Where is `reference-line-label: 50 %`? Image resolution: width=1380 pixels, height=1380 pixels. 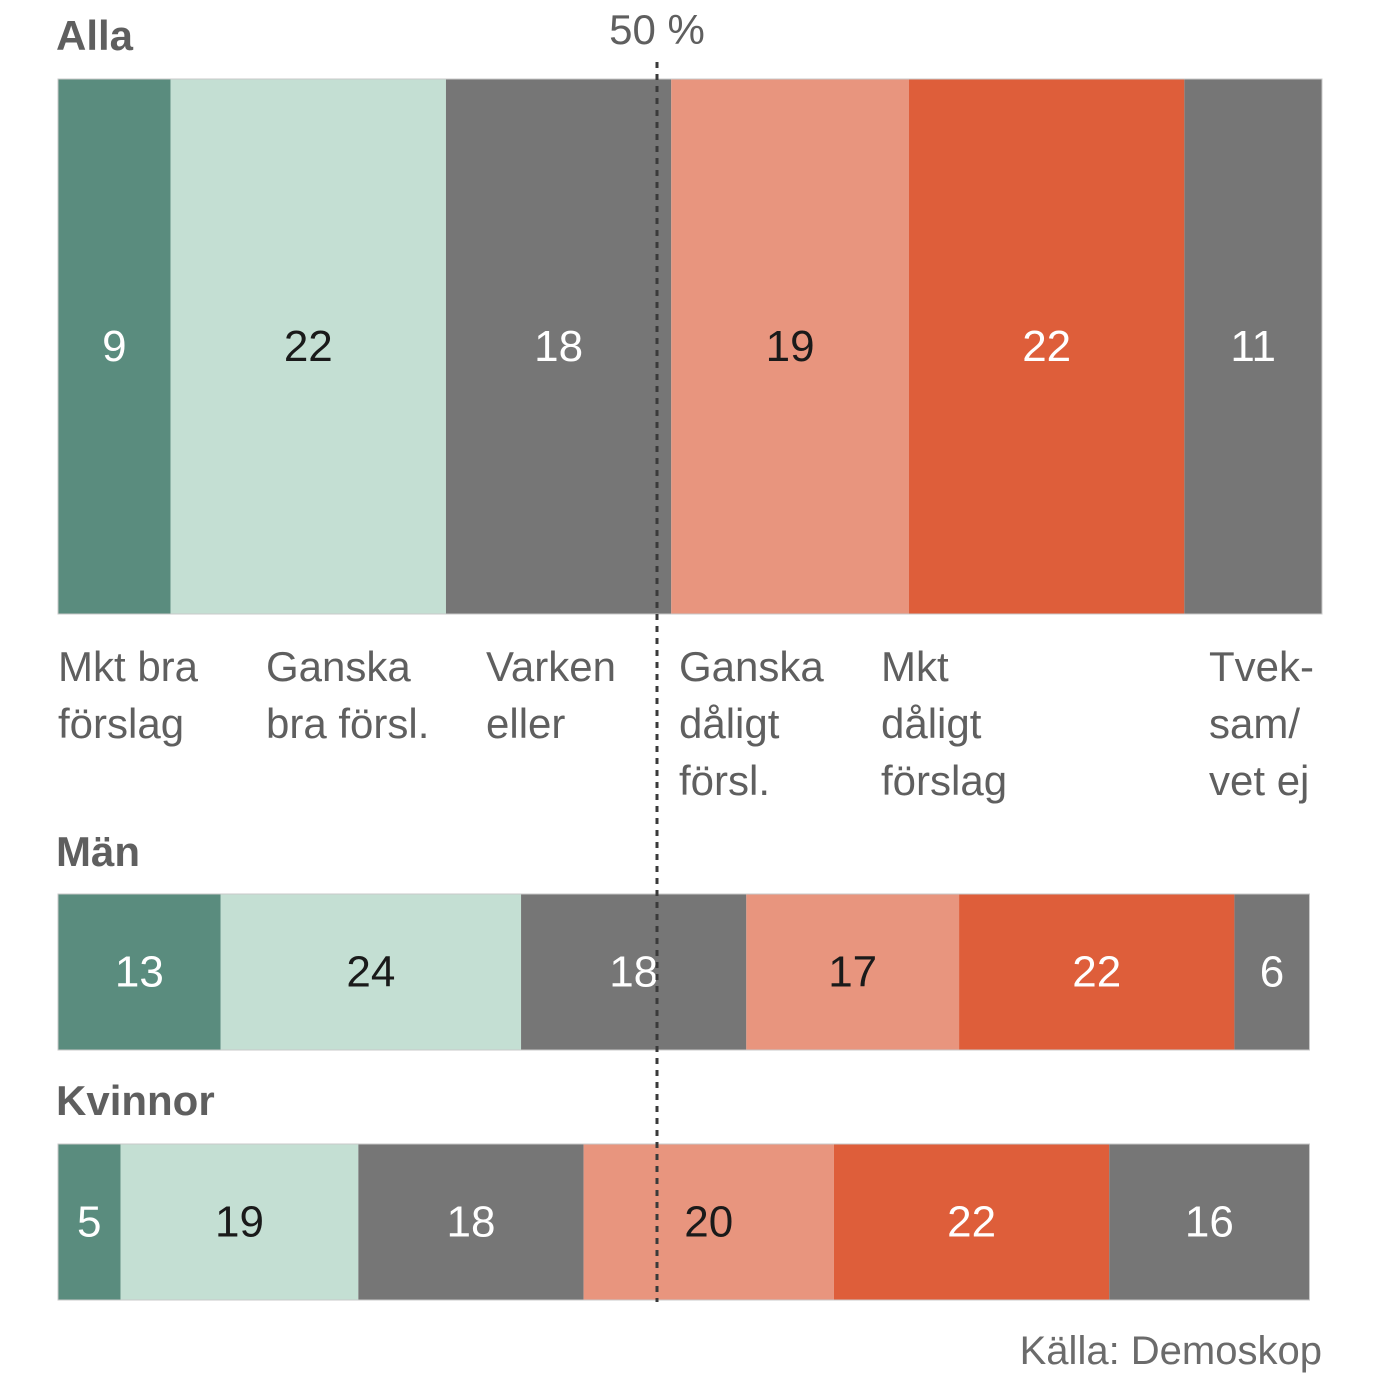 reference-line-label: 50 % is located at coordinates (657, 29).